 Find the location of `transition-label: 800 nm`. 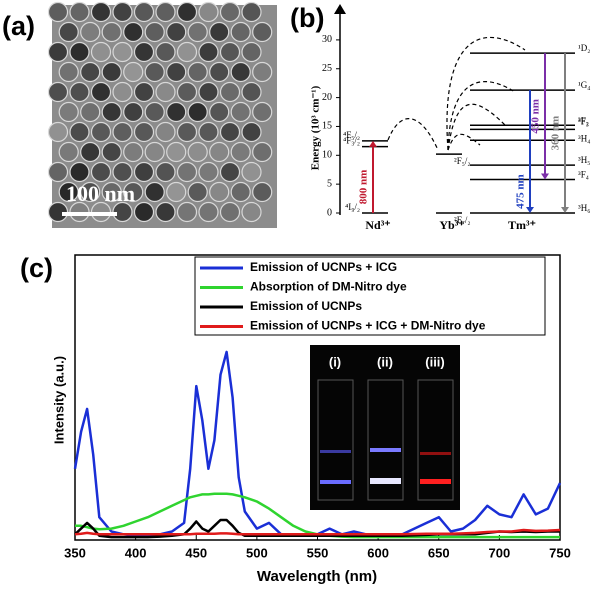

transition-label: 800 nm is located at coordinates (364, 187).